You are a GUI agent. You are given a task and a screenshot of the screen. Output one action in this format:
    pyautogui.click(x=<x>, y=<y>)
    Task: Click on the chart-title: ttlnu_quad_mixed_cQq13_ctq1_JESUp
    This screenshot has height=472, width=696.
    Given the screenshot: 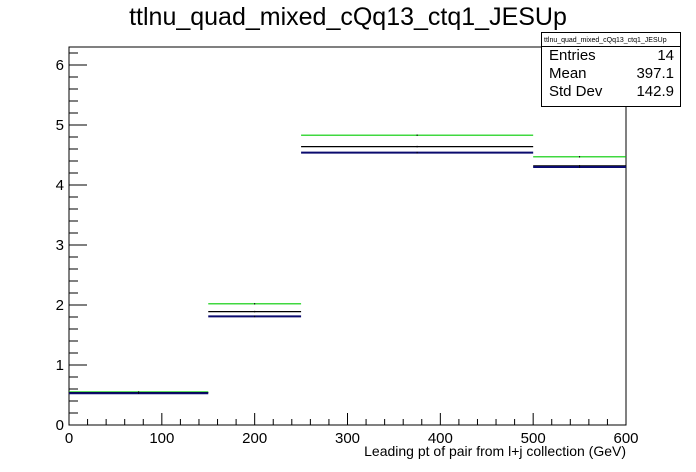 What is the action you would take?
    pyautogui.click(x=348, y=17)
    